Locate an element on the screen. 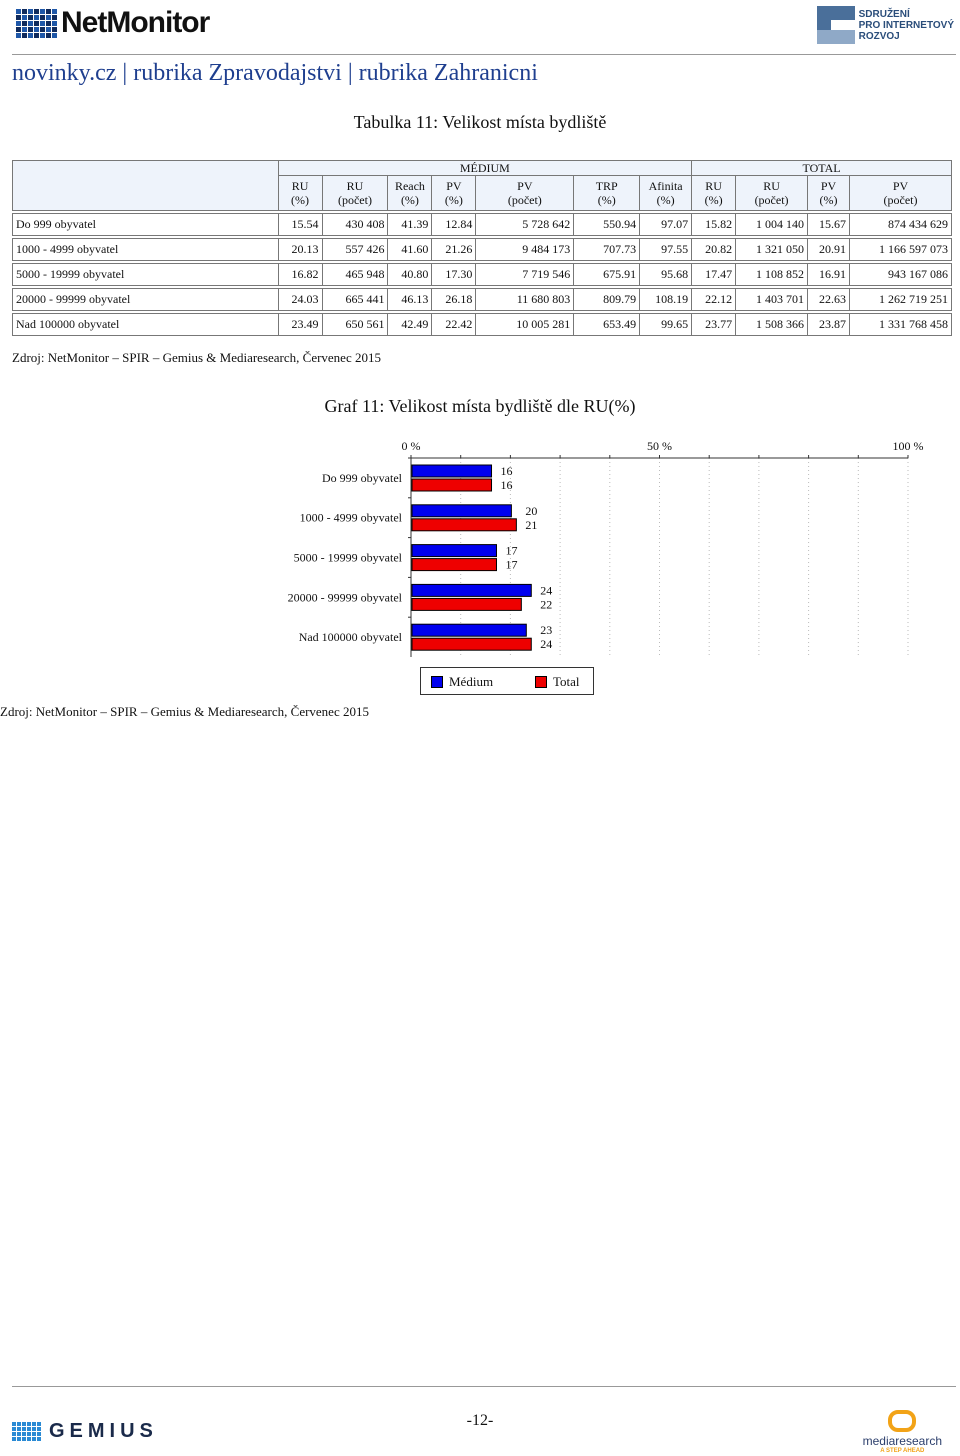 This screenshot has height=1456, width=960. legend-swatch-total is located at coordinates (541, 682).